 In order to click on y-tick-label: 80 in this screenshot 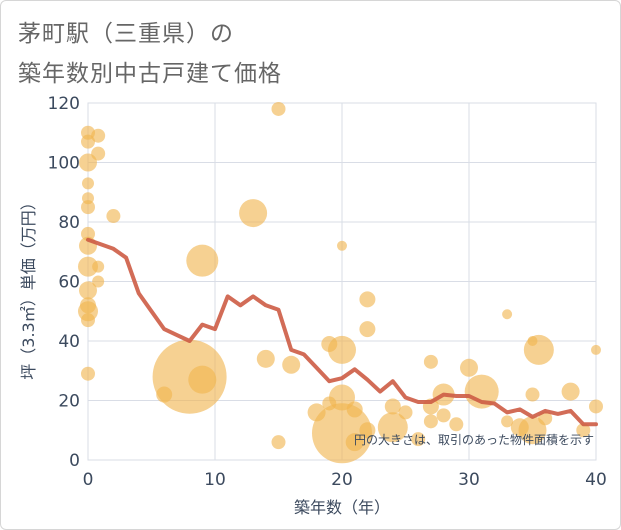, I will do `click(69, 223)`.